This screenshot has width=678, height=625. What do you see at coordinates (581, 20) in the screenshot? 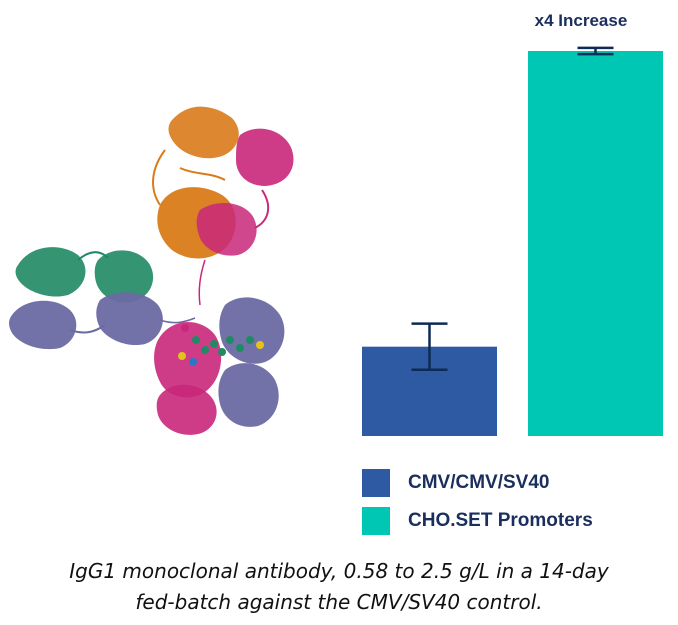
I see `increase-annotation: x4 Increase` at bounding box center [581, 20].